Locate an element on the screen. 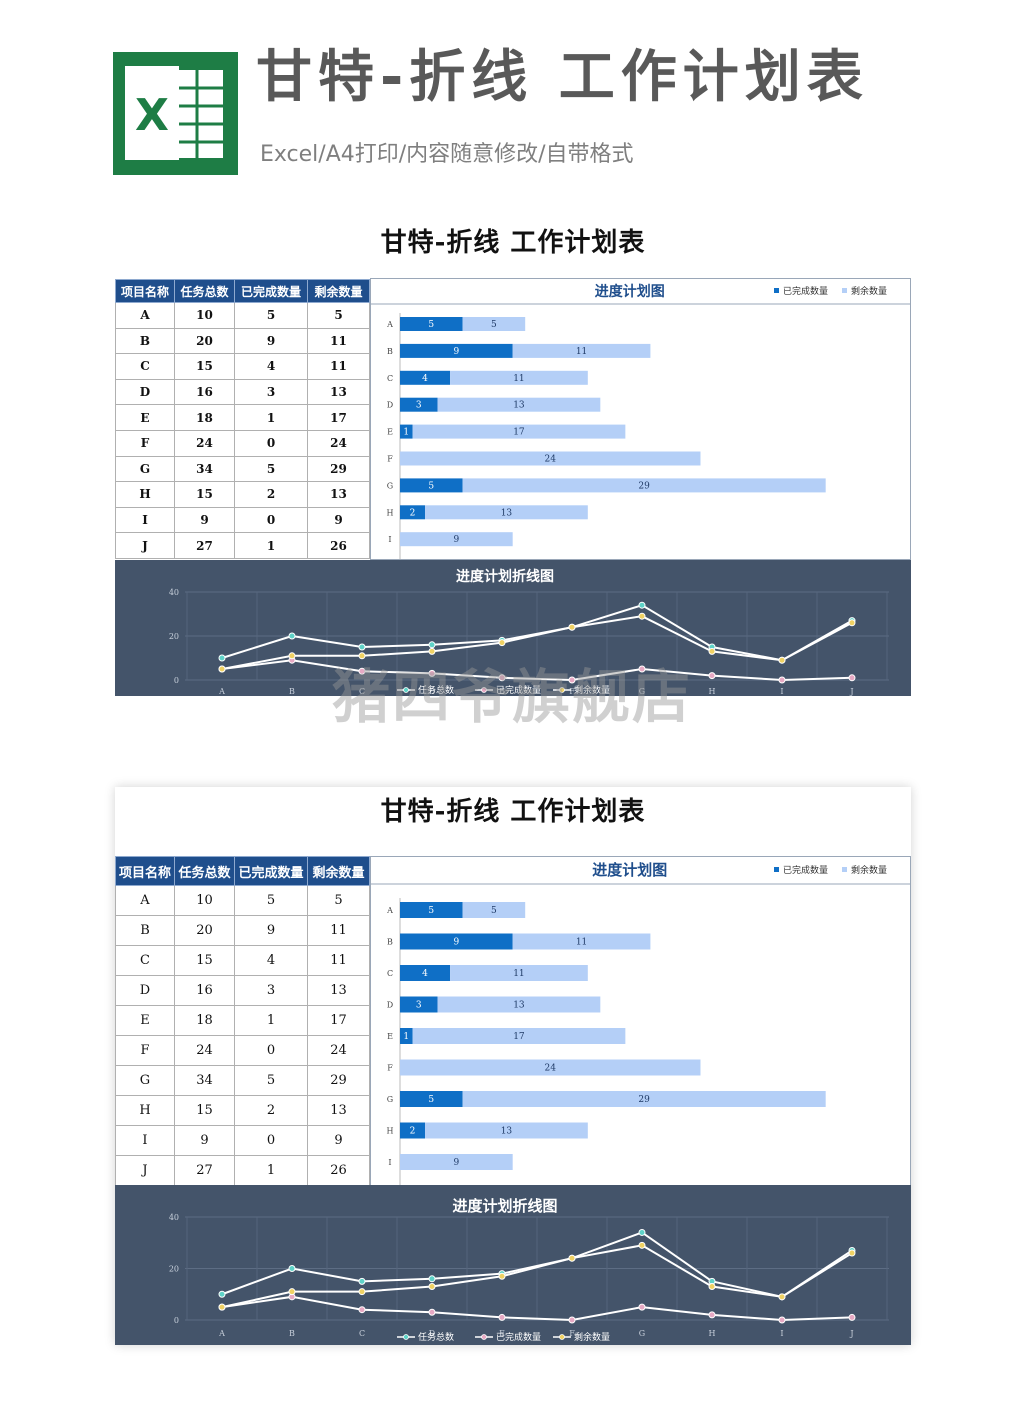 Image resolution: width=1024 pixels, height=1405 pixels. table-cell: 10 is located at coordinates (204, 315).